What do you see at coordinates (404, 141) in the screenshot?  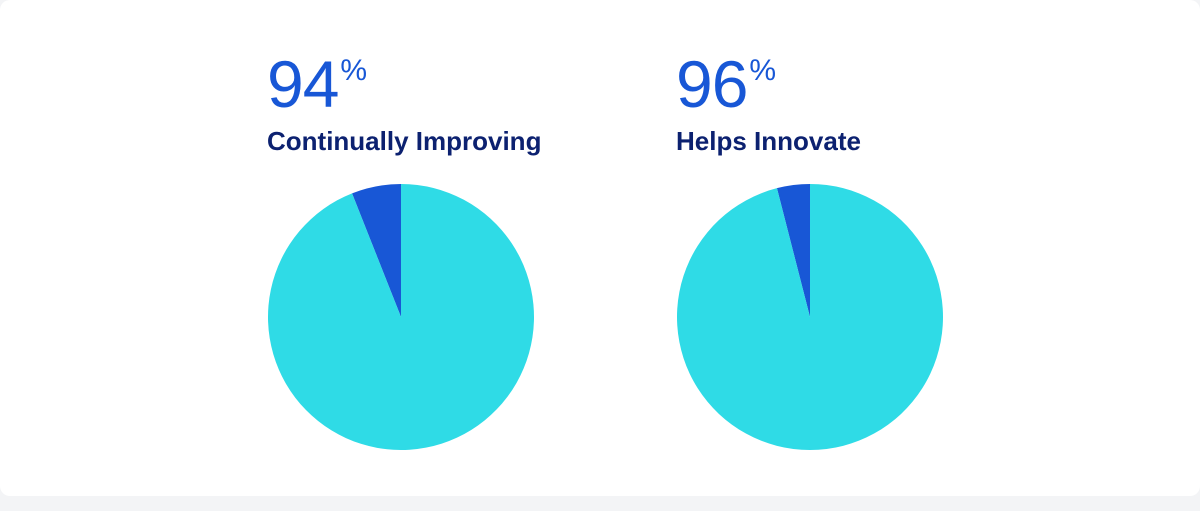 I see `chart-title: Continually Improving` at bounding box center [404, 141].